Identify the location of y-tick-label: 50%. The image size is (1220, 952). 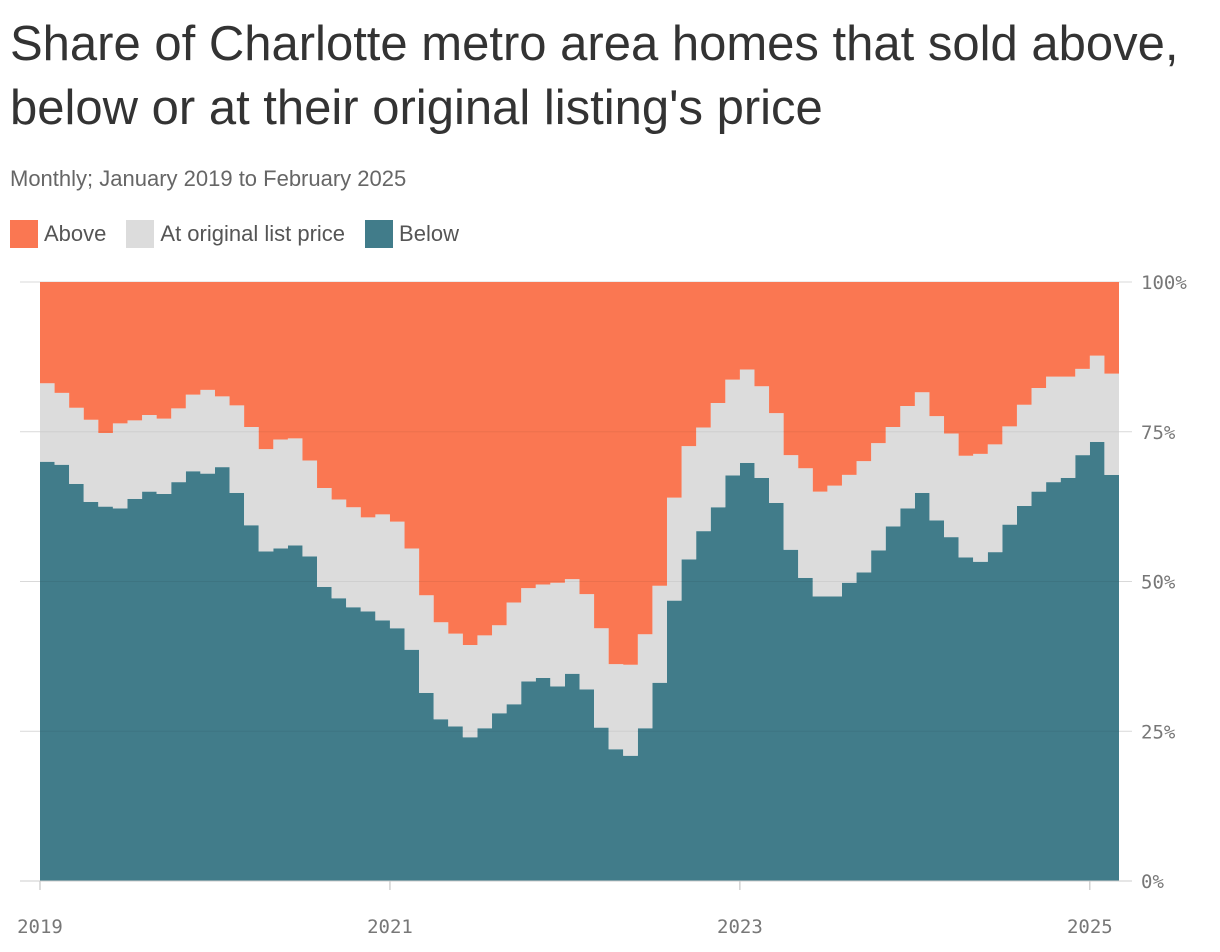
(1158, 583).